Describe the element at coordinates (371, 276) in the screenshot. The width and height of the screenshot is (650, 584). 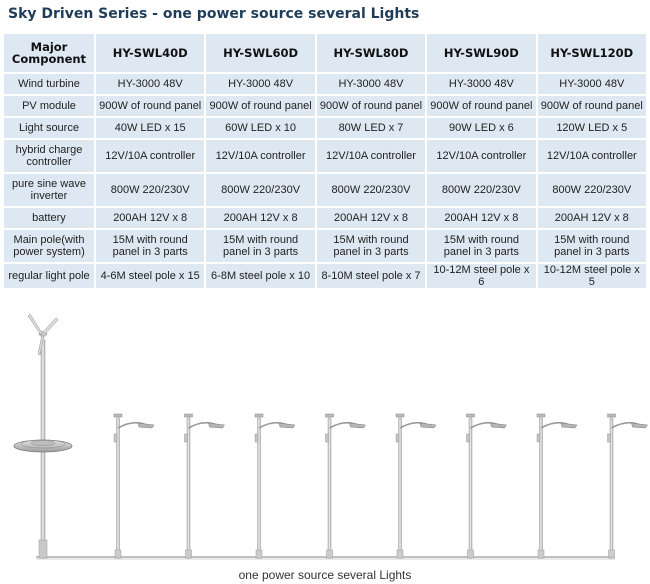
I see `table-cell: 8-10M steel pole x 7` at that location.